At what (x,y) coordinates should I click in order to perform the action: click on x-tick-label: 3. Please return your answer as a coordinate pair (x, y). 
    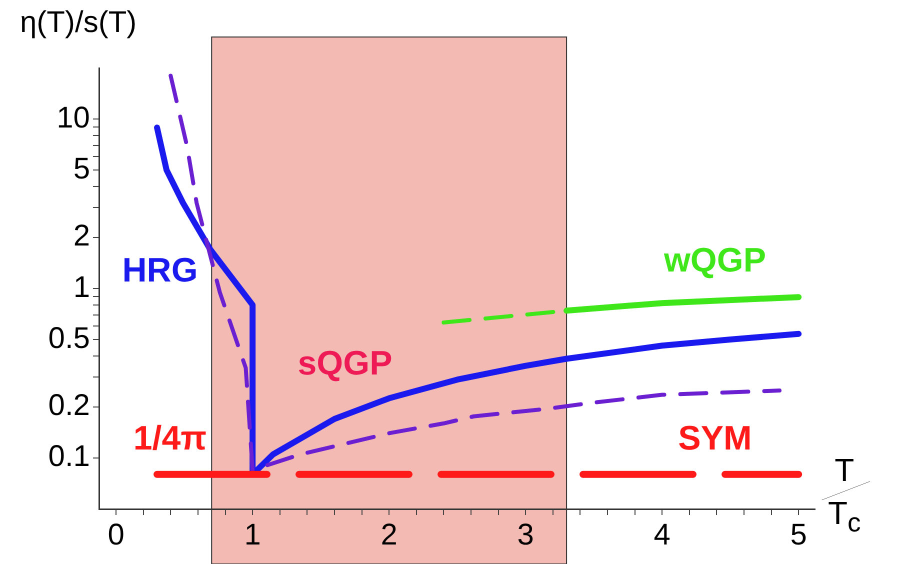
    Looking at the image, I should click on (525, 535).